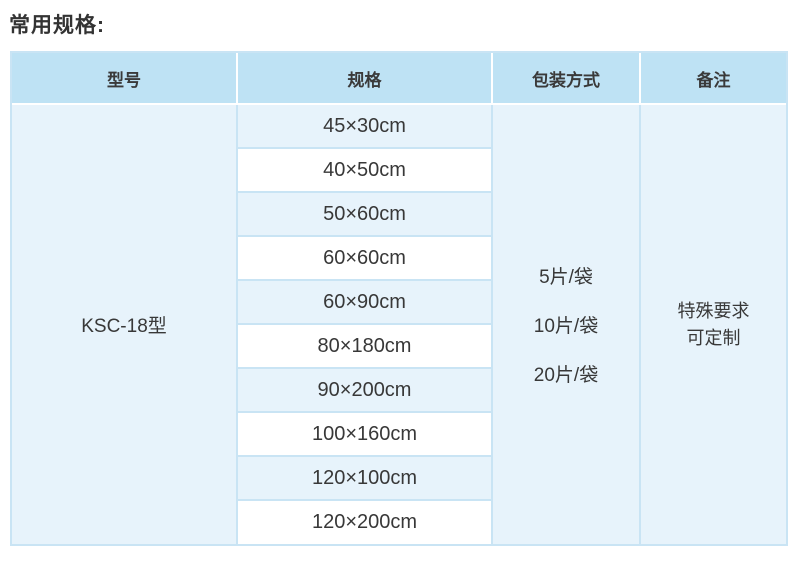  Describe the element at coordinates (566, 79) in the screenshot. I see `column-header-packaging: 包装方式` at that location.